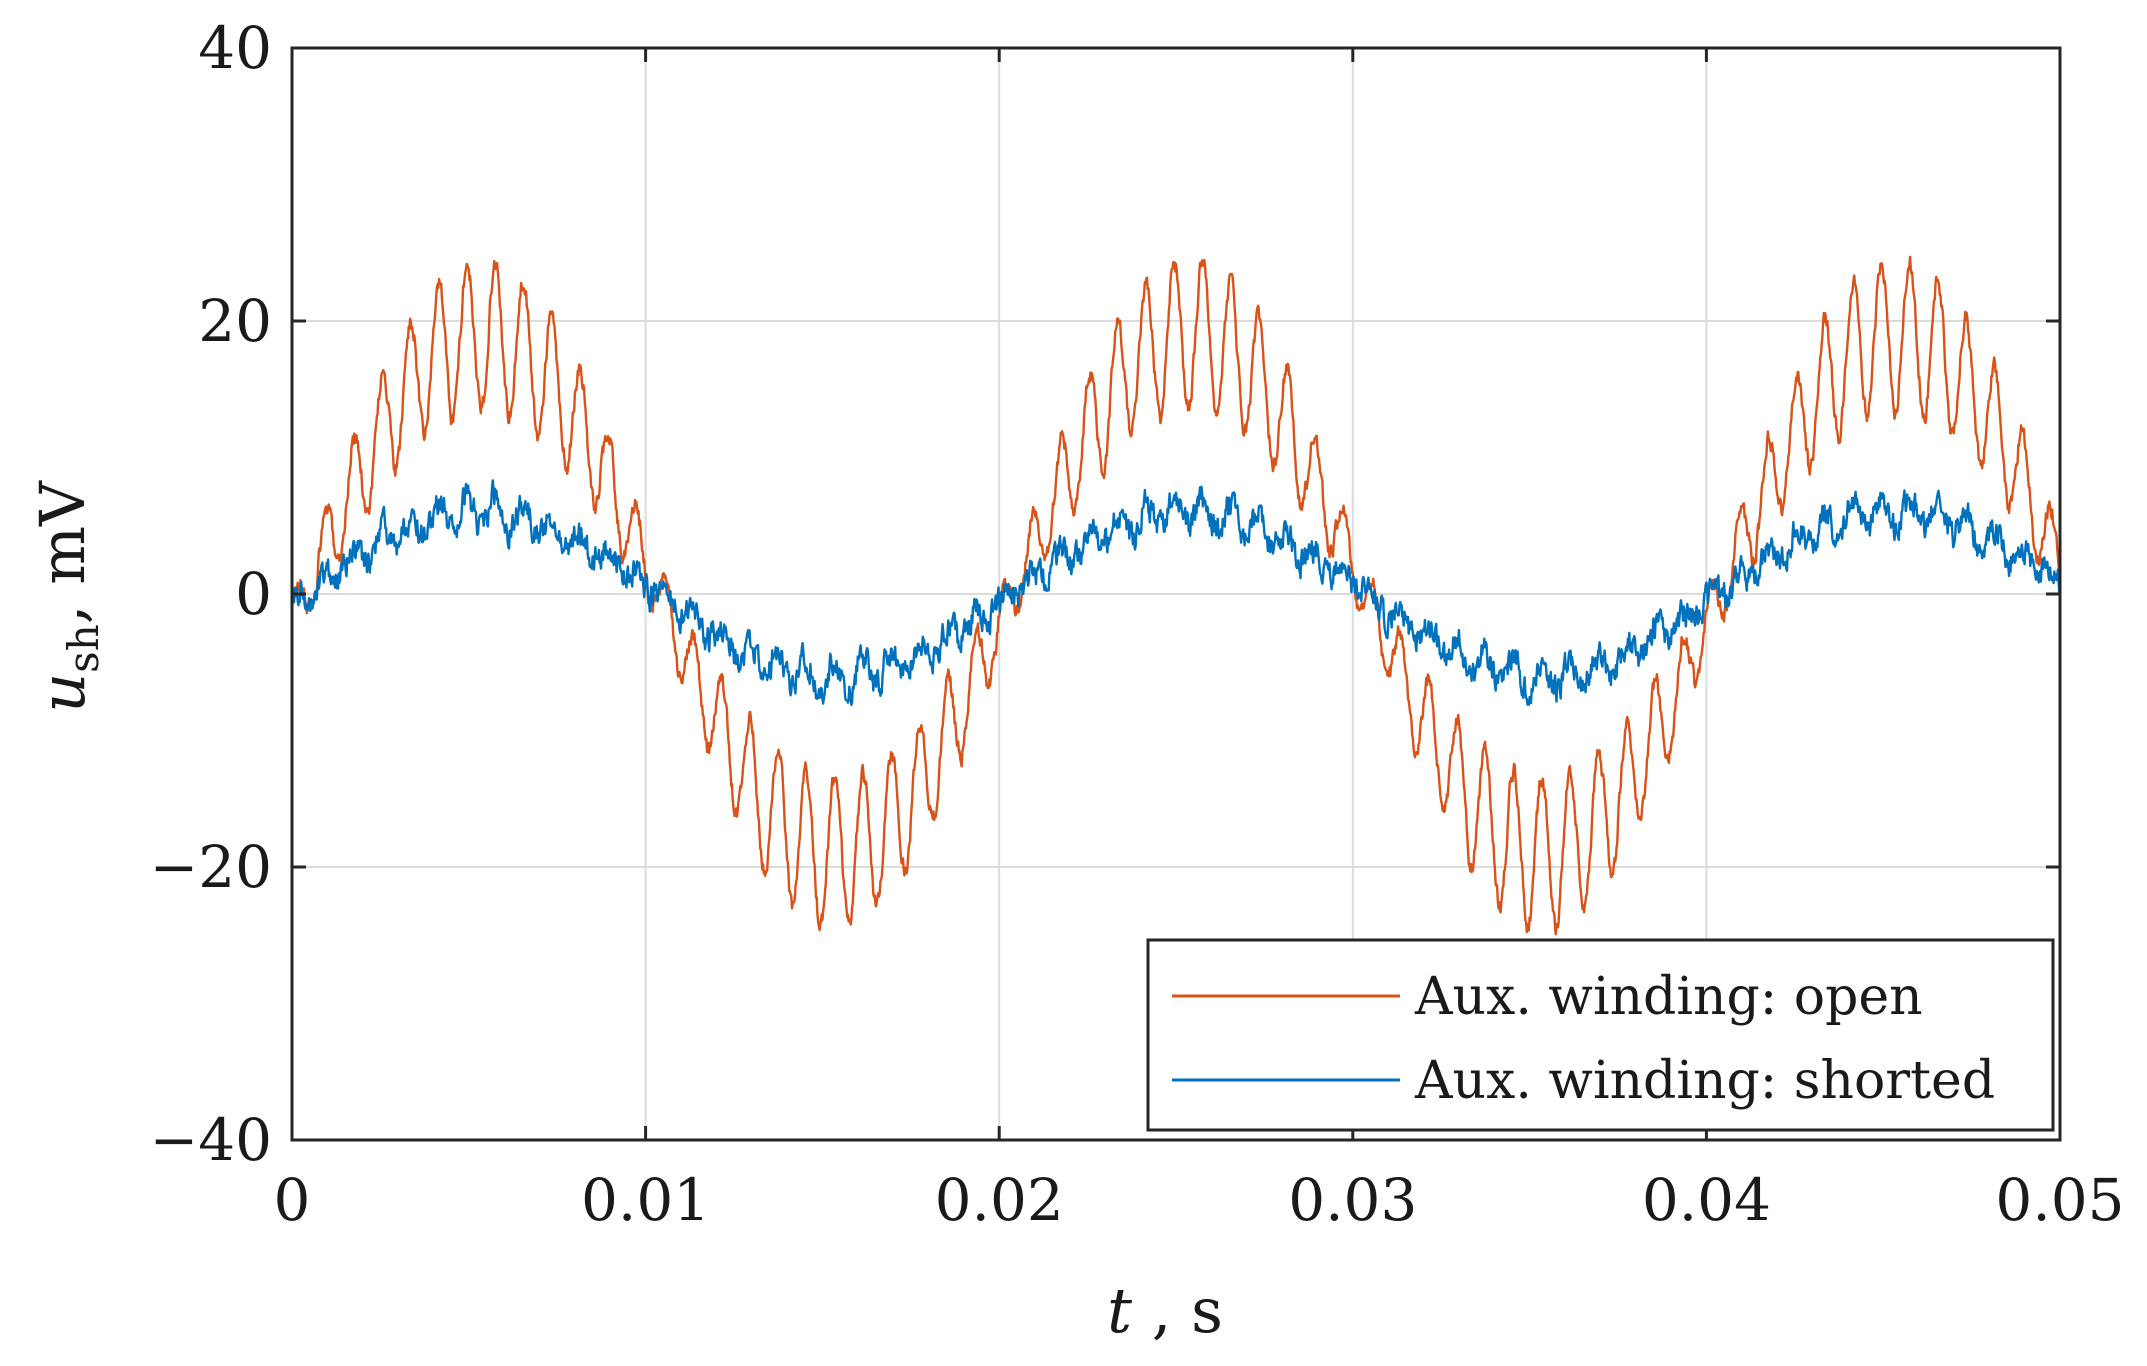 The image size is (2147, 1366). What do you see at coordinates (83, 648) in the screenshot?
I see `y-axis-subscript: sh` at bounding box center [83, 648].